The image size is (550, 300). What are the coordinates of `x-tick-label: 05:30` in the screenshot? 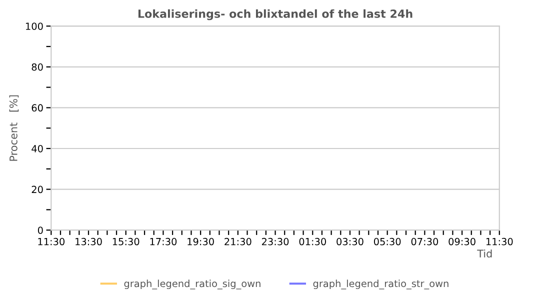 It's located at (387, 242).